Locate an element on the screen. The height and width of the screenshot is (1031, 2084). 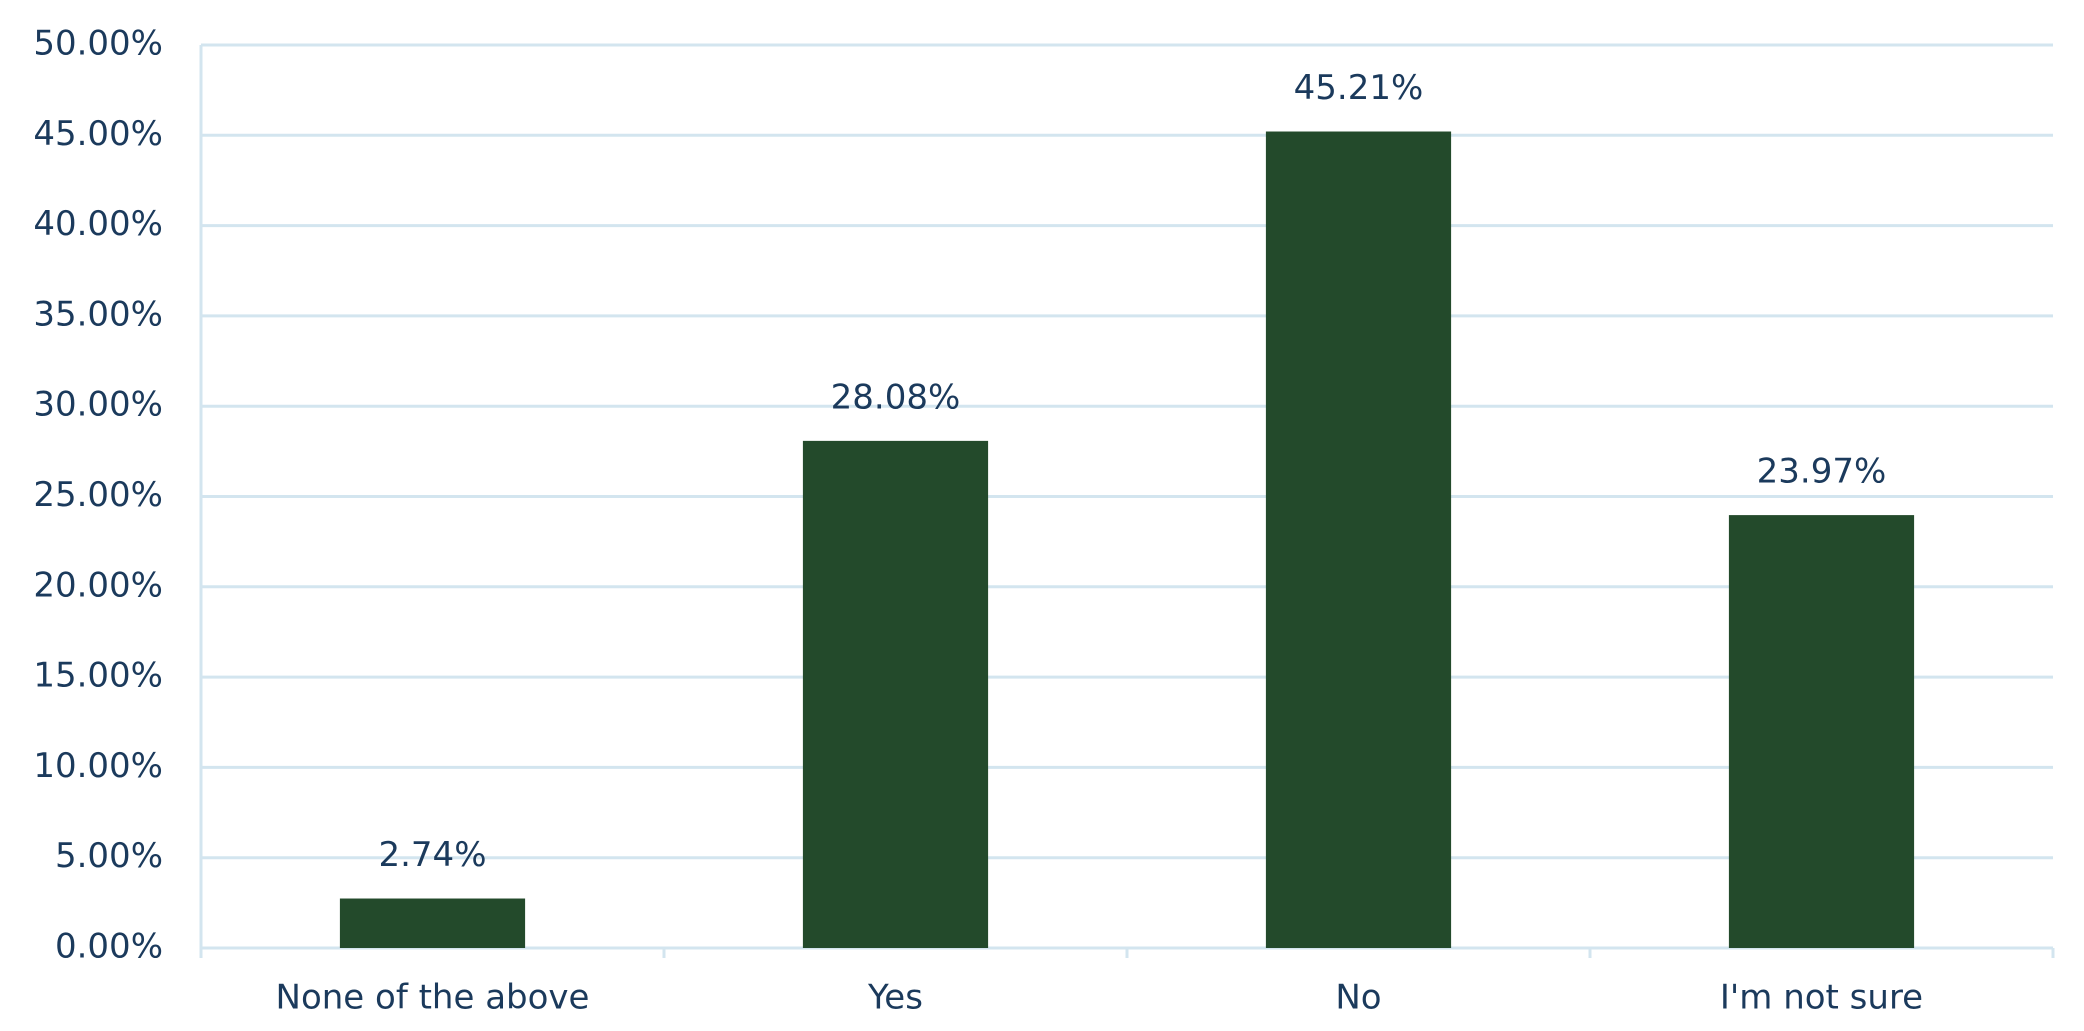
x-tick-label: No is located at coordinates (1358, 998).